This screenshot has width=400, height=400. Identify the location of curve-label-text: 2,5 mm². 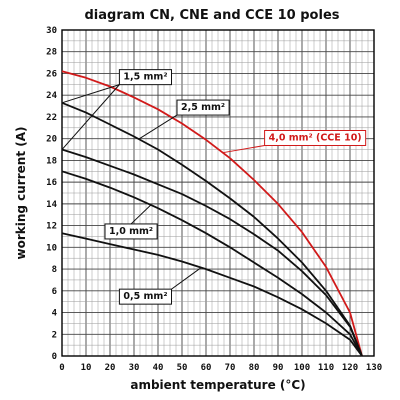
(203, 107).